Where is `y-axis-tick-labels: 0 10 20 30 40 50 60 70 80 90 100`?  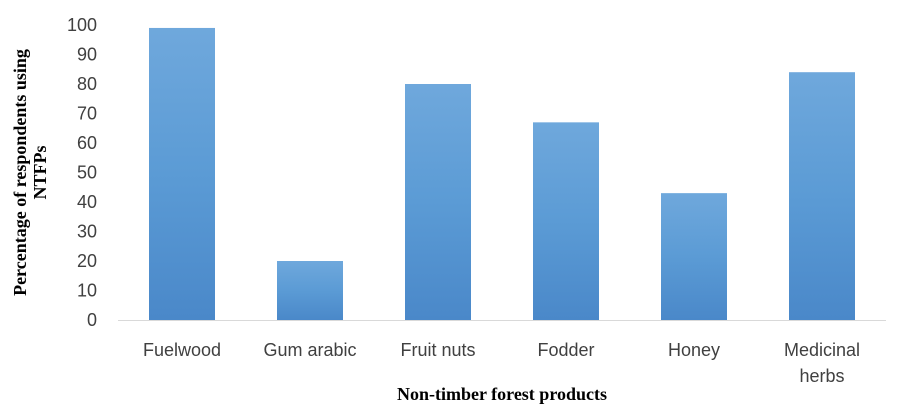 y-axis-tick-labels: 0 10 20 30 40 50 60 70 80 90 100 is located at coordinates (82, 172).